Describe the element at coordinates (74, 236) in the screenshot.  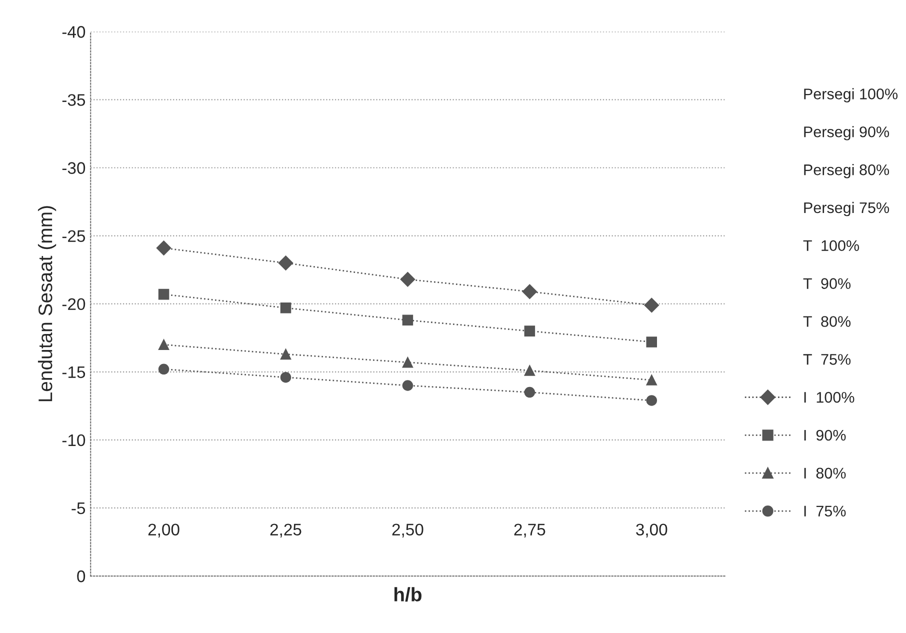
I see `y-tick-label: -25` at that location.